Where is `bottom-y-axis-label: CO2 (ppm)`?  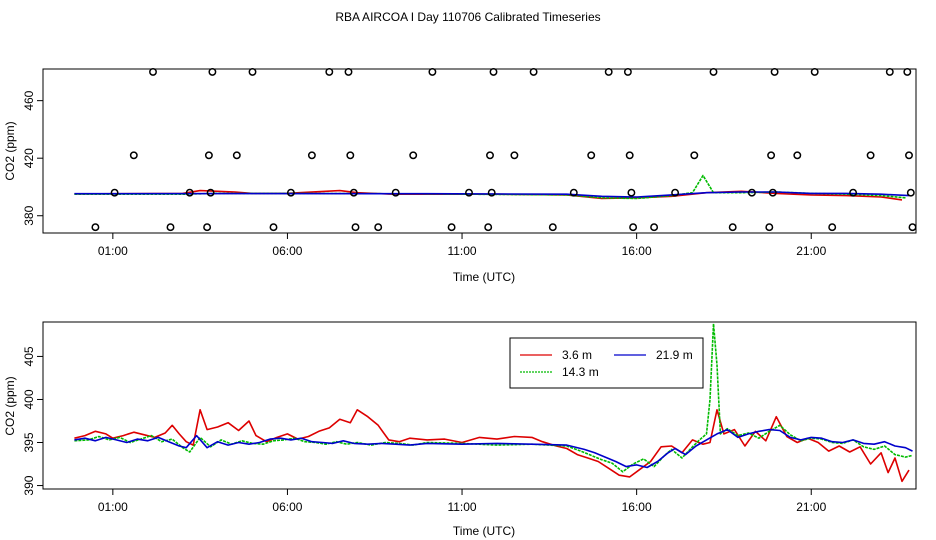
bottom-y-axis-label: CO2 (ppm) is located at coordinates (10, 405).